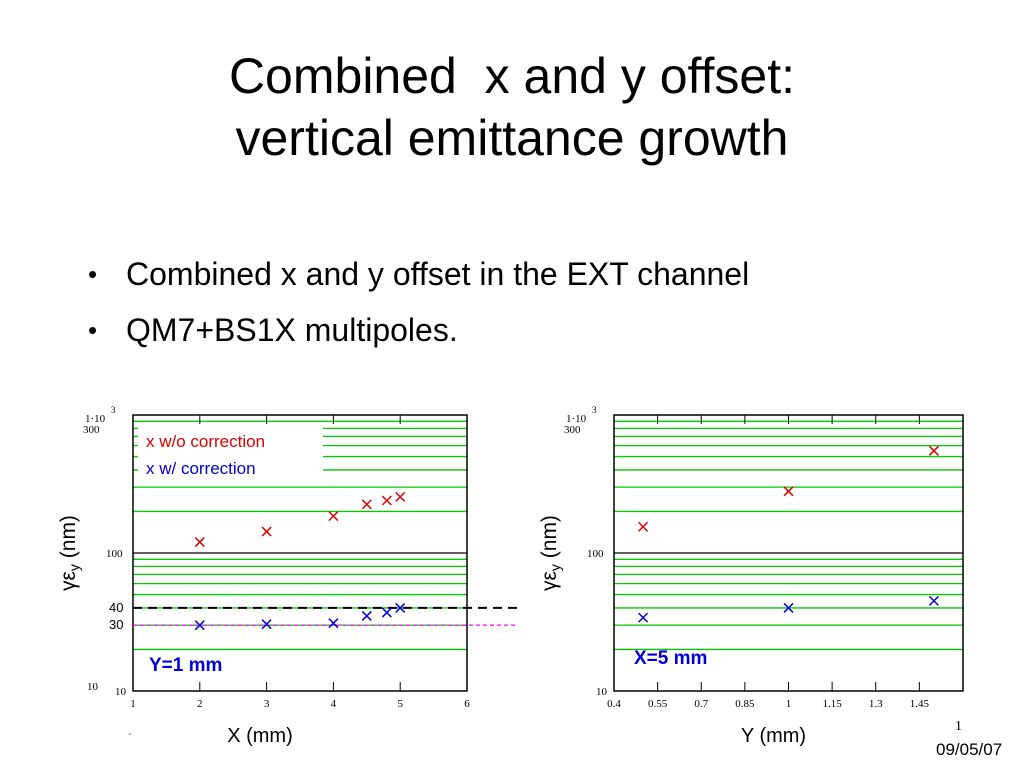 Image resolution: width=1024 pixels, height=768 pixels. Describe the element at coordinates (512, 76) in the screenshot. I see `title-line-1: Combined x and y offset:` at that location.